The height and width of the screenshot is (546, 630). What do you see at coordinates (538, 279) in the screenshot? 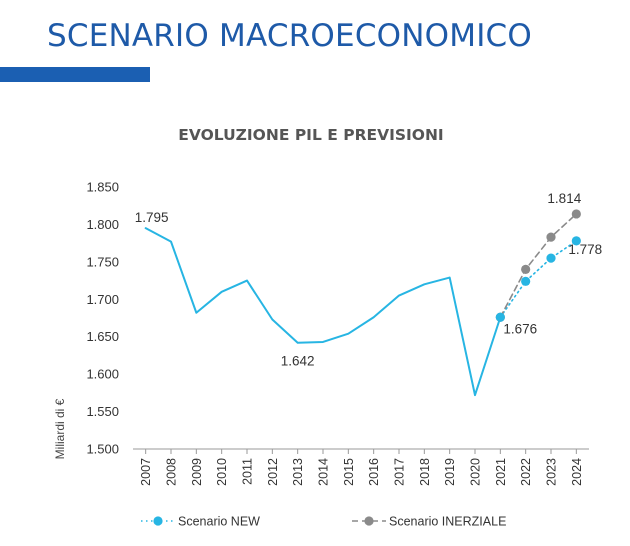
I see `scenario-new-line` at bounding box center [538, 279].